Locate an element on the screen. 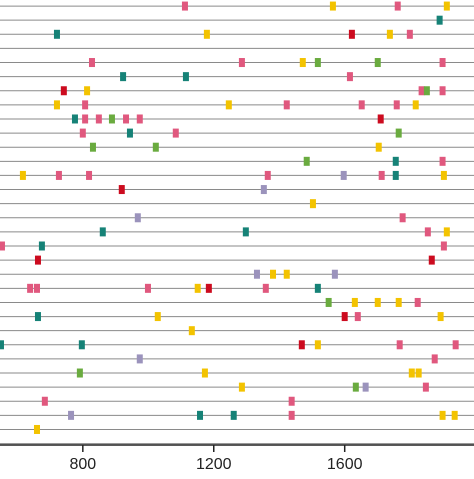 The height and width of the screenshot is (479, 474). x-tick-label: 1200 is located at coordinates (214, 464).